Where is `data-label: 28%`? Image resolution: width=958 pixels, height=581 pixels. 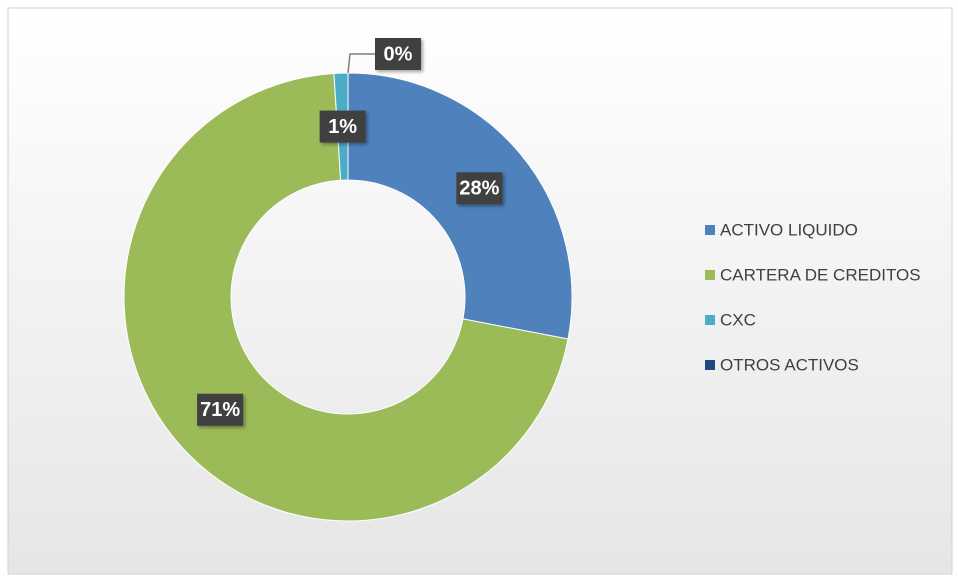 data-label: 28% is located at coordinates (479, 189).